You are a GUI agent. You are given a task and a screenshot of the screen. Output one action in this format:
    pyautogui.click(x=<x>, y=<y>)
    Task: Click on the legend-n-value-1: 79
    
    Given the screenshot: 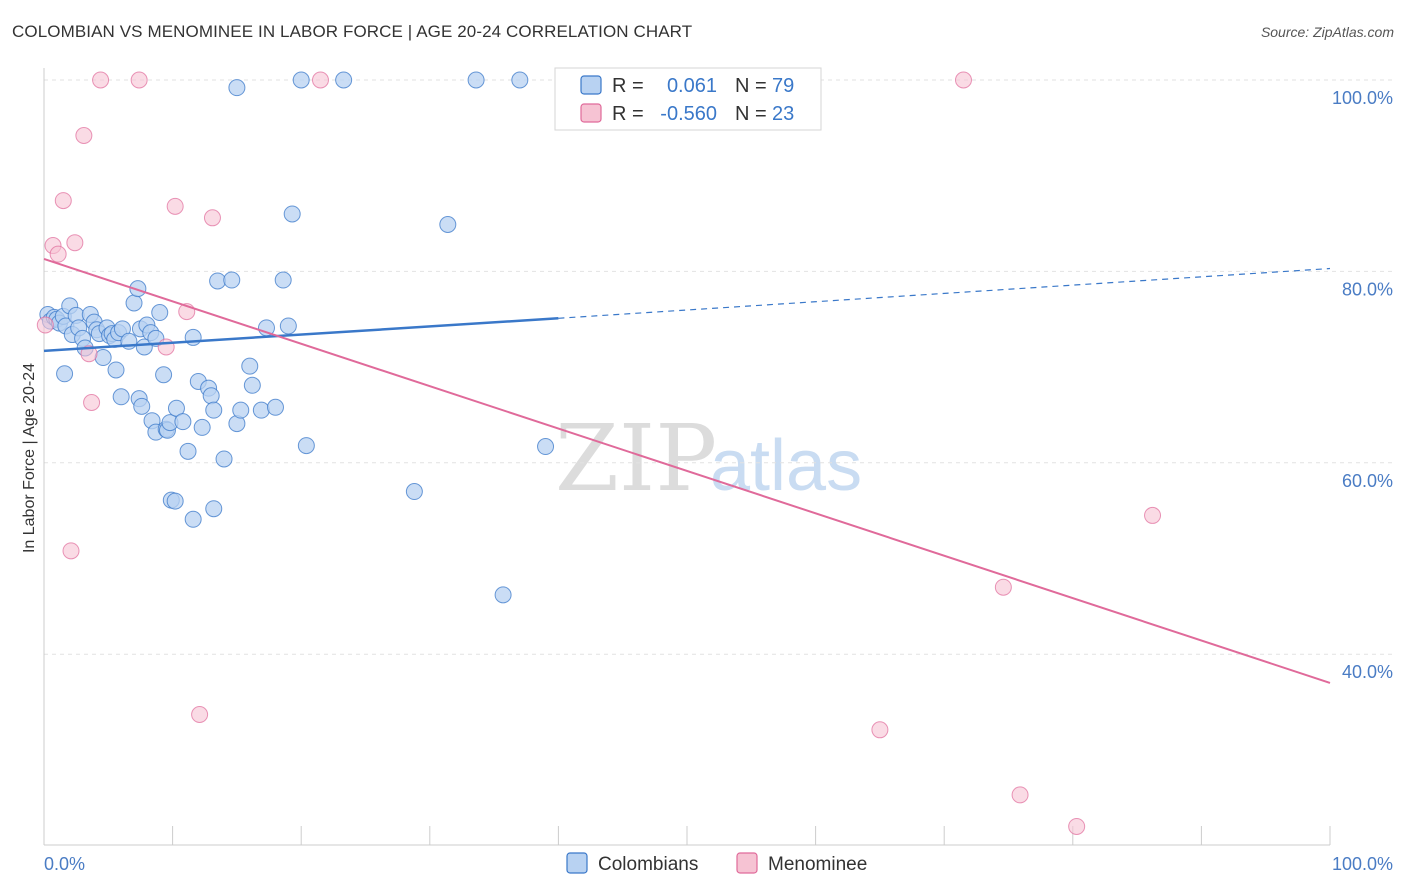 What is the action you would take?
    pyautogui.click(x=783, y=86)
    